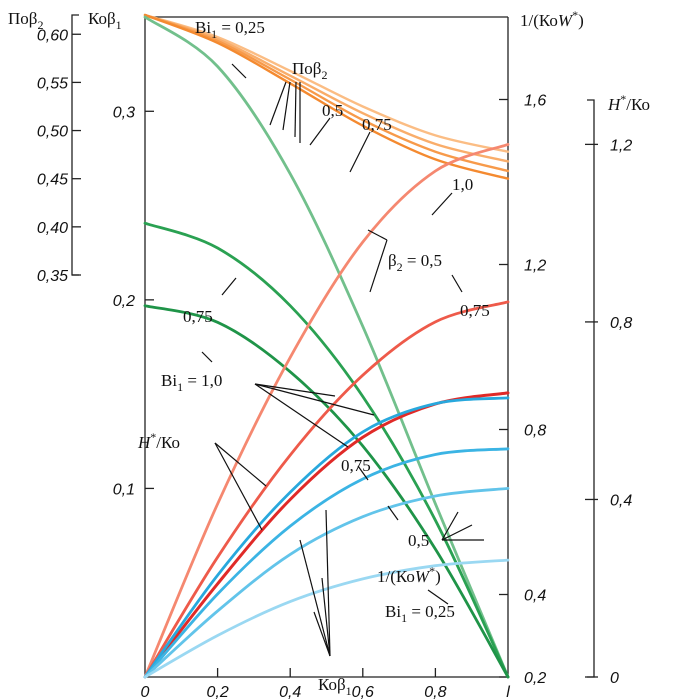 The height and width of the screenshot is (700, 678). I want to click on h-ko-tick-label: 0,4, so click(621, 500).